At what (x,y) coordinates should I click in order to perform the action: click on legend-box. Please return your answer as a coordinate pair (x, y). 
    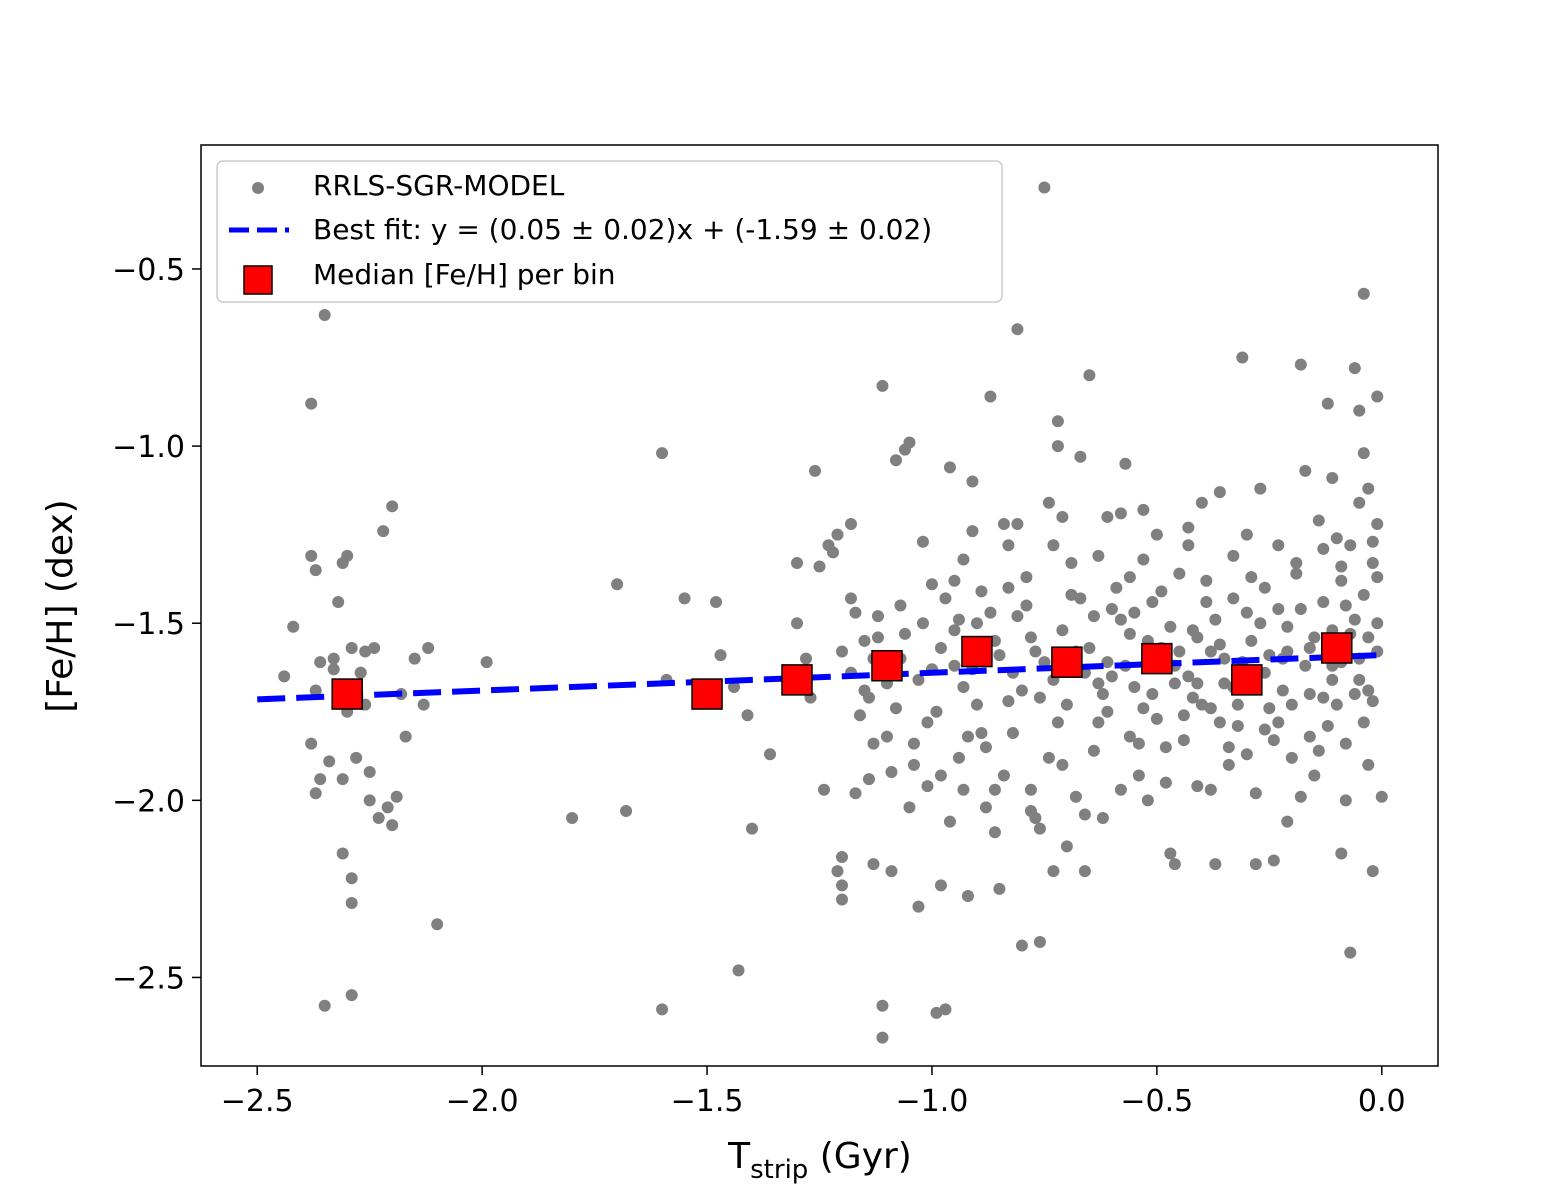
    Looking at the image, I should click on (609, 231).